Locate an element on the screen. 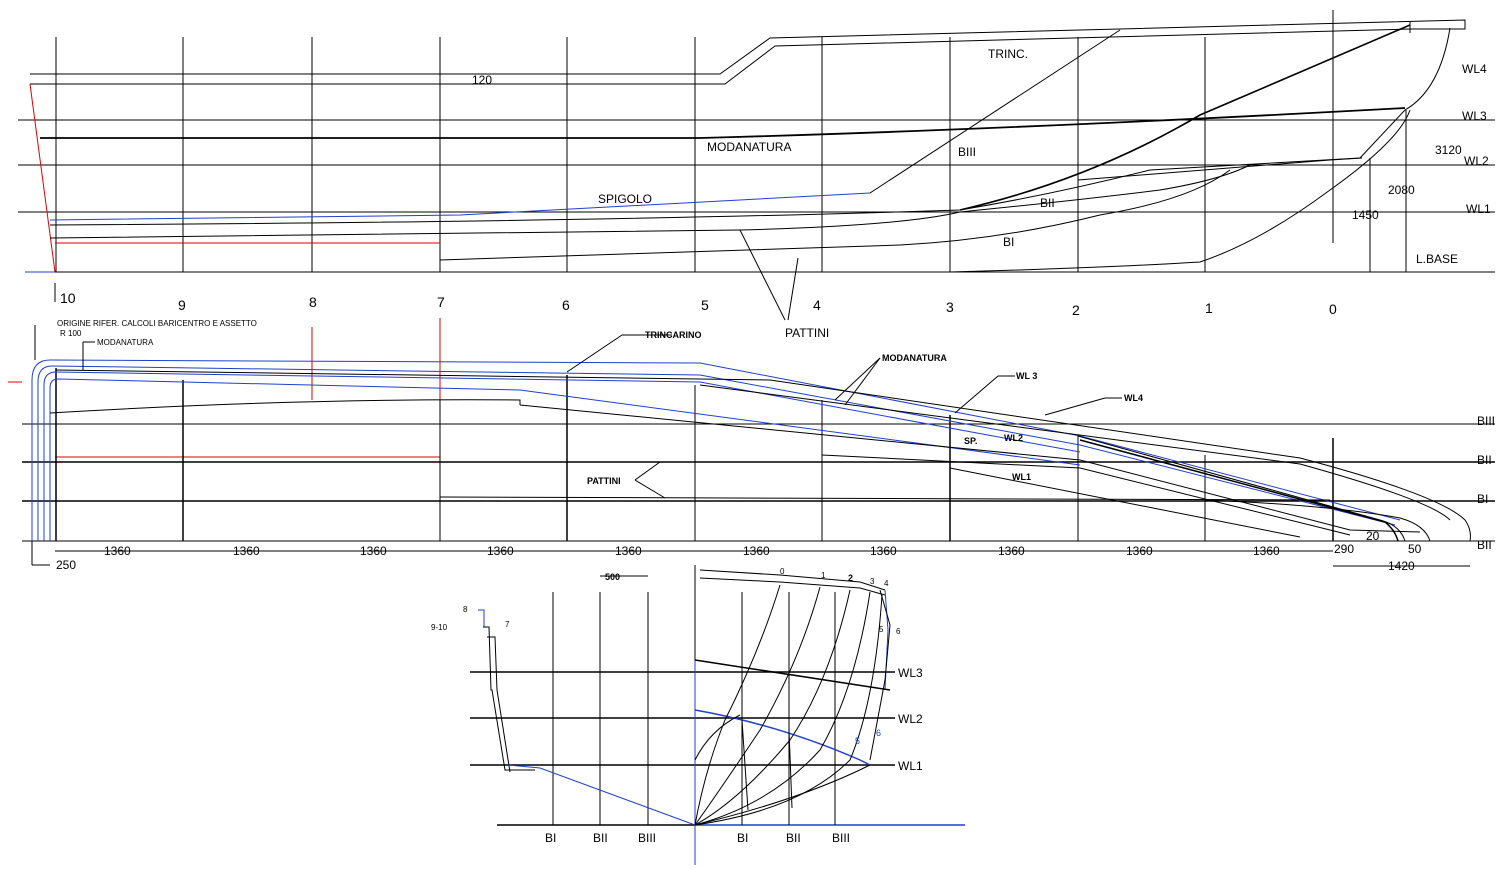  bp-fwd-side-black is located at coordinates (880, 675).